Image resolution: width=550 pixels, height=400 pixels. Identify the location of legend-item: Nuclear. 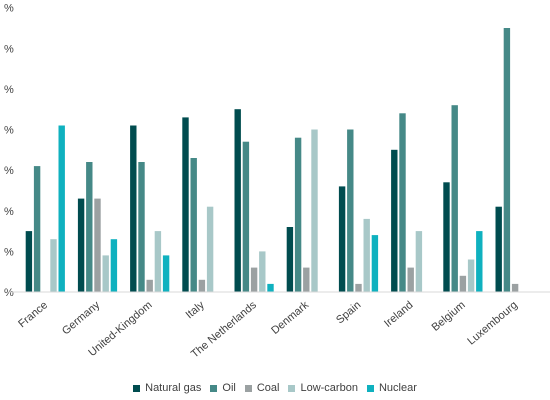
(391, 388).